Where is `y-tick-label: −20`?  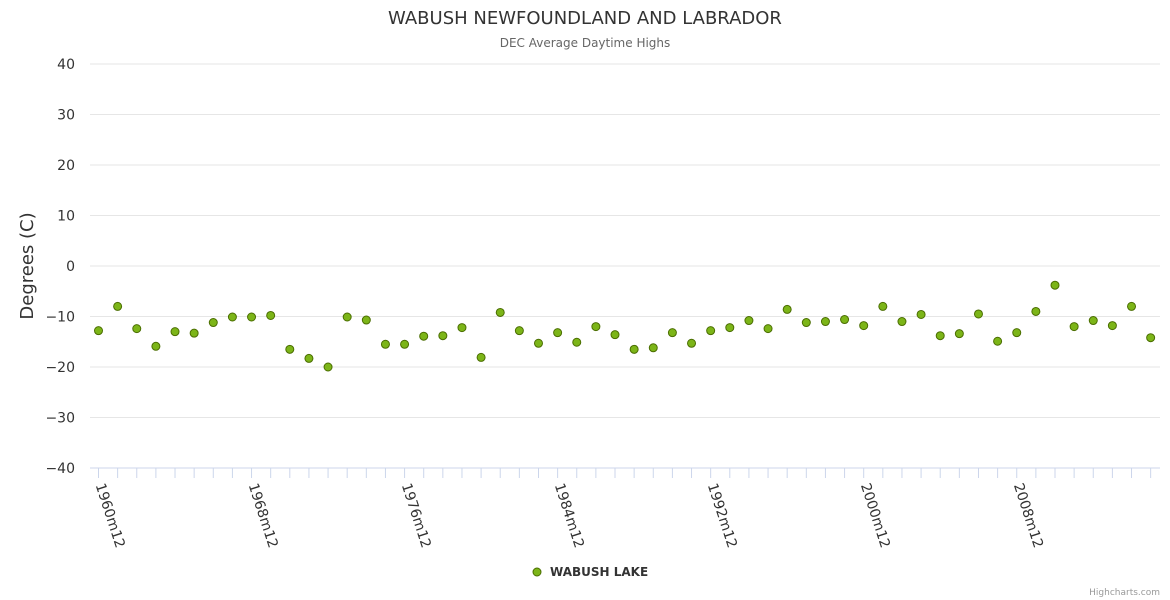
y-tick-label: −20 is located at coordinates (60, 368).